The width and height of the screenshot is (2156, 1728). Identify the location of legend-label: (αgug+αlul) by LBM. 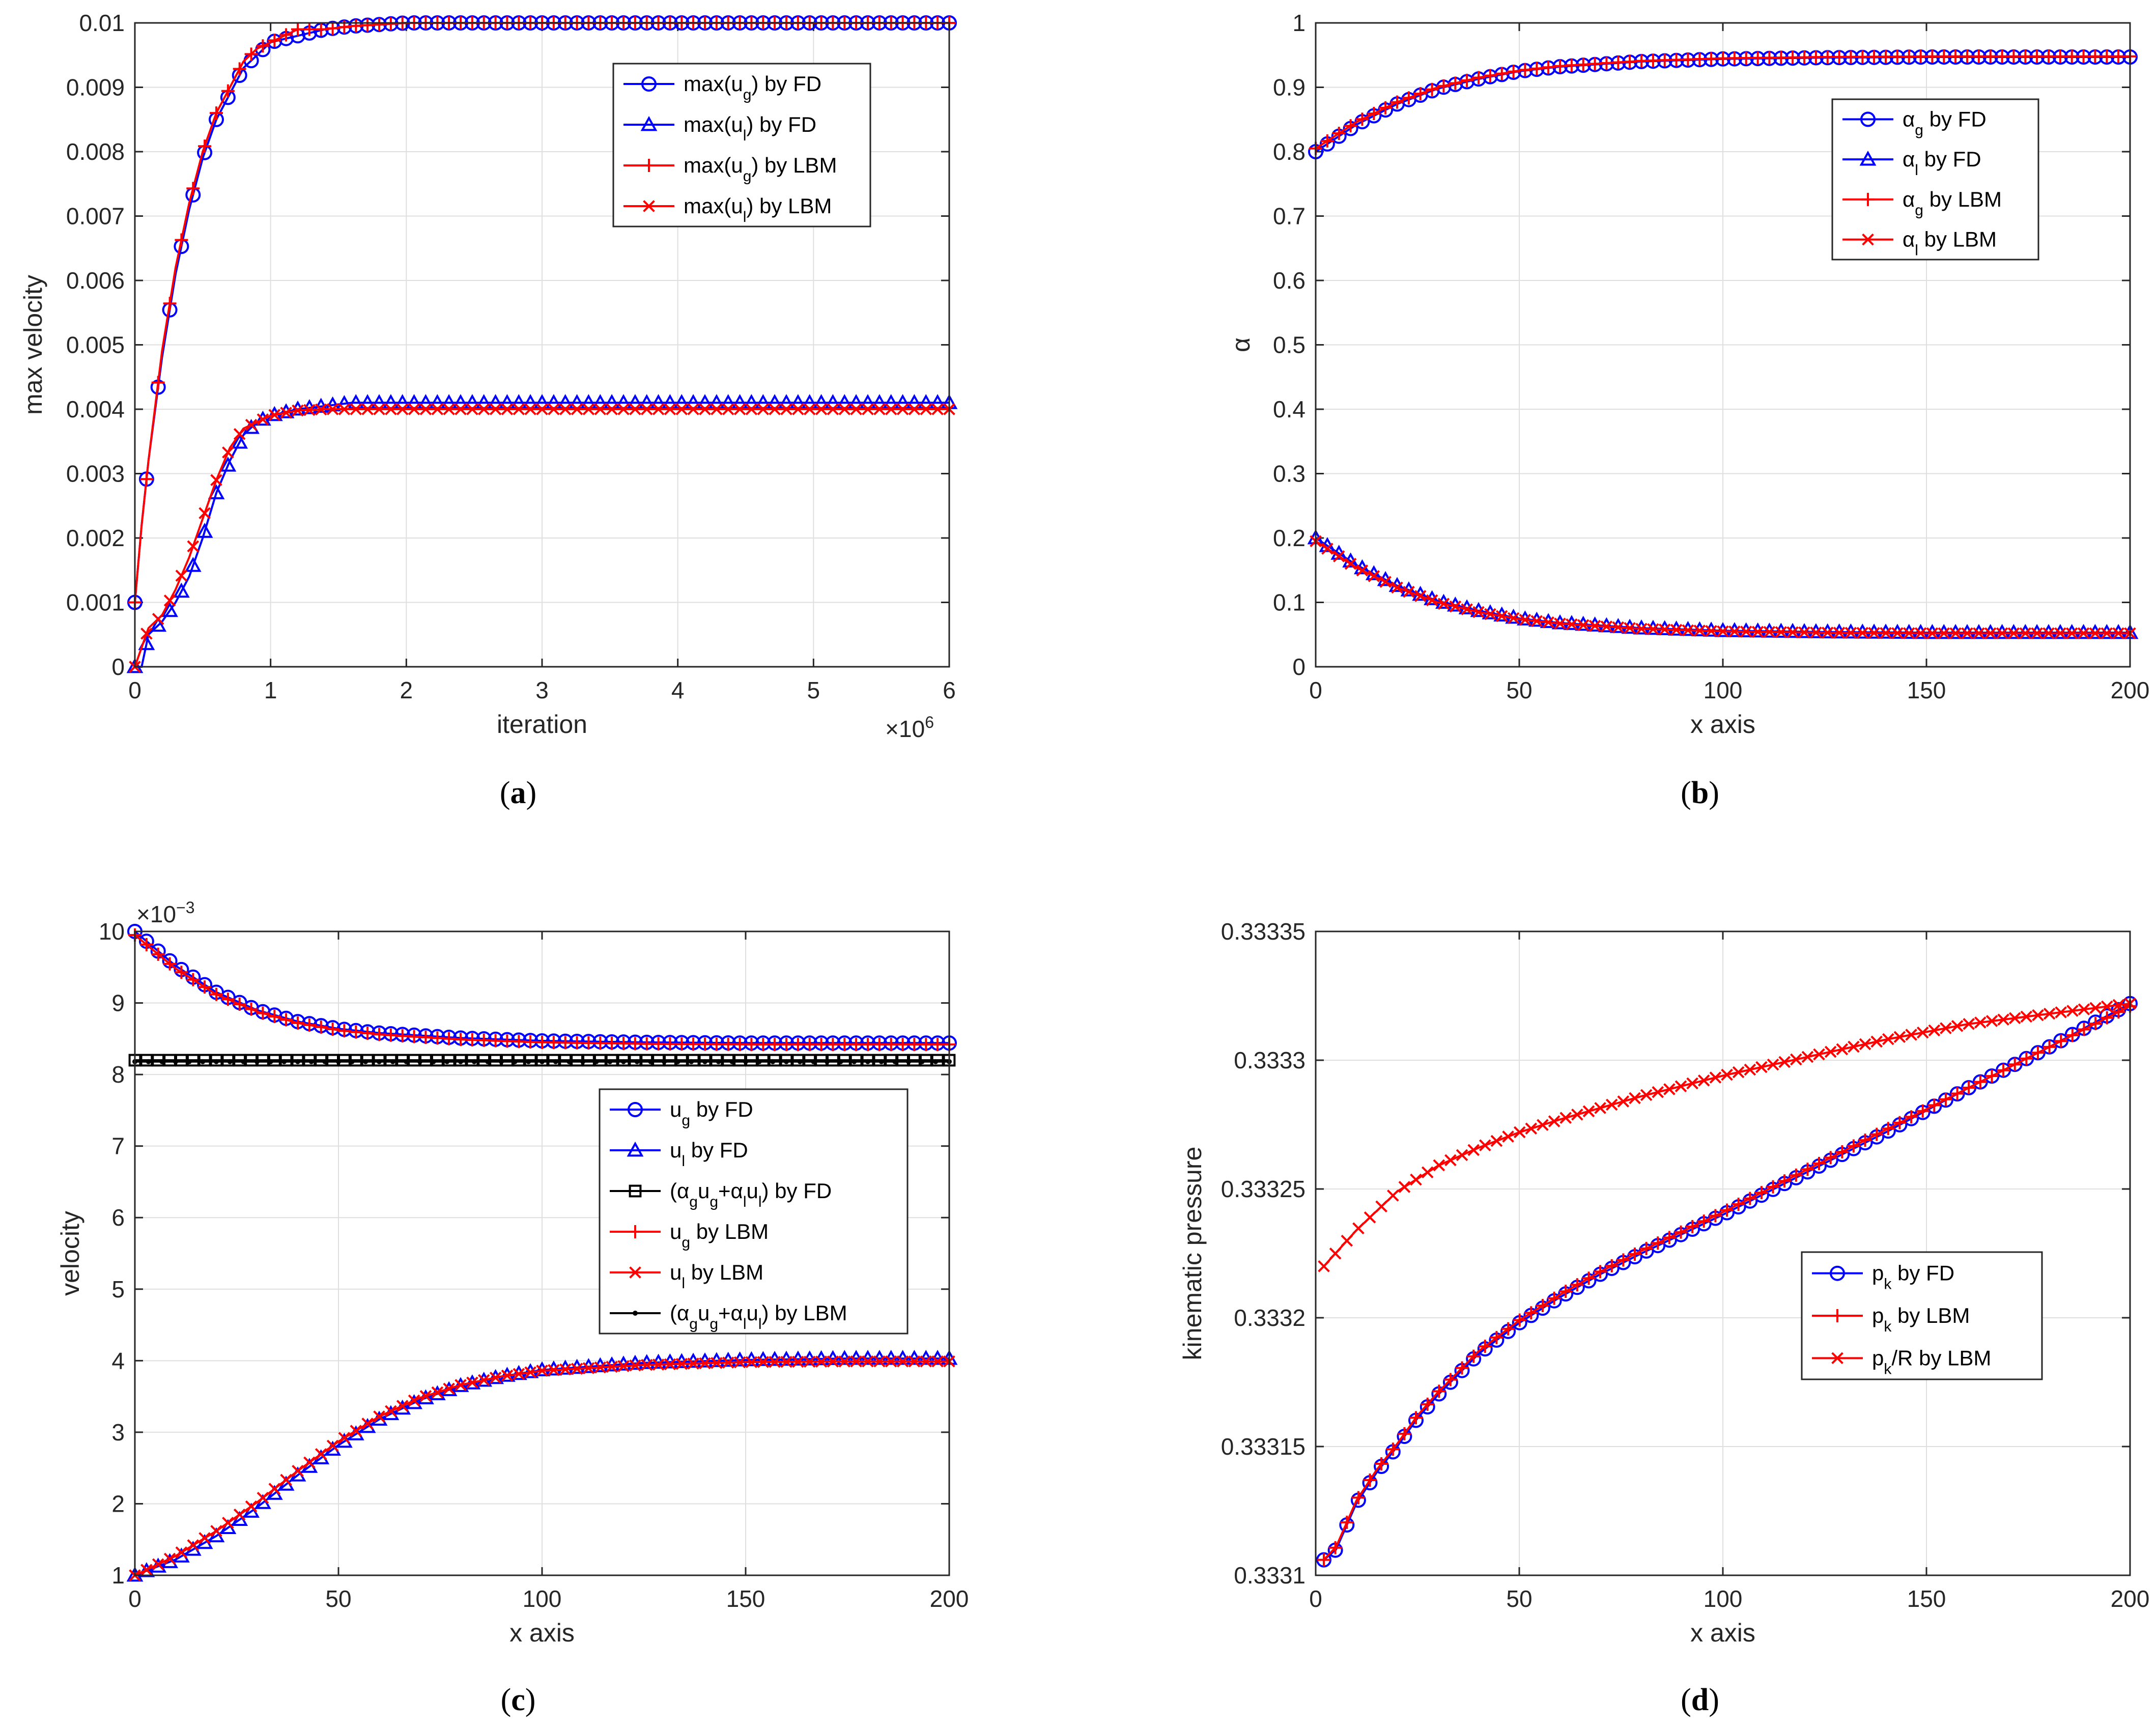
(758, 1317).